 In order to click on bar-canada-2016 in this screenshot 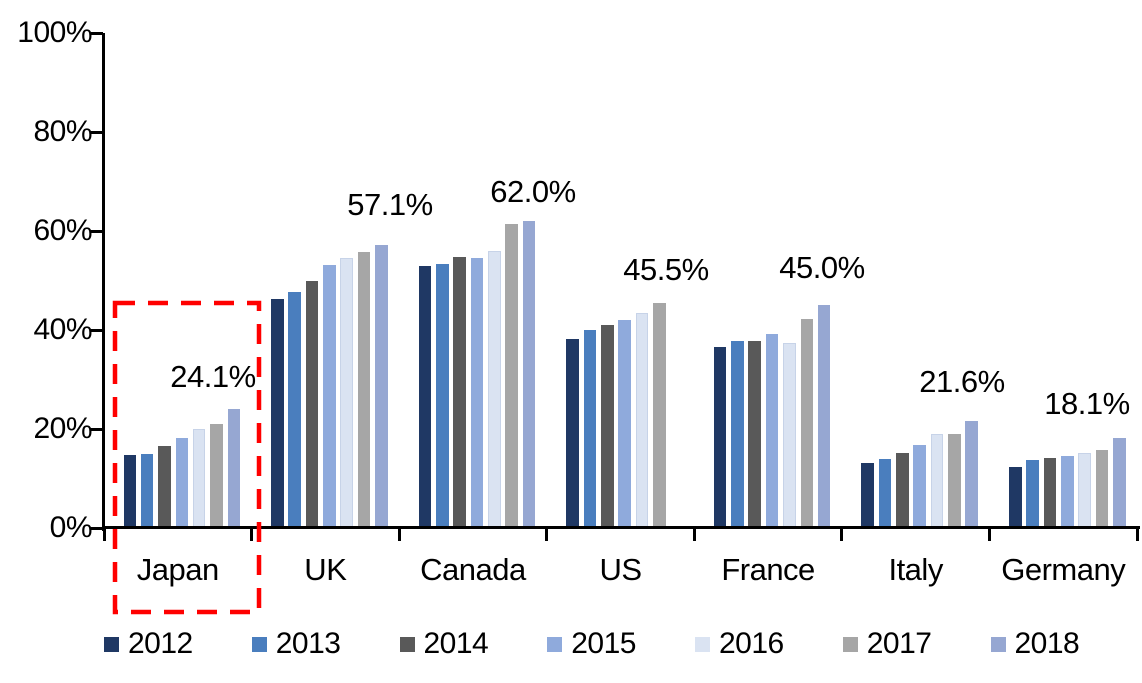, I will do `click(494, 389)`.